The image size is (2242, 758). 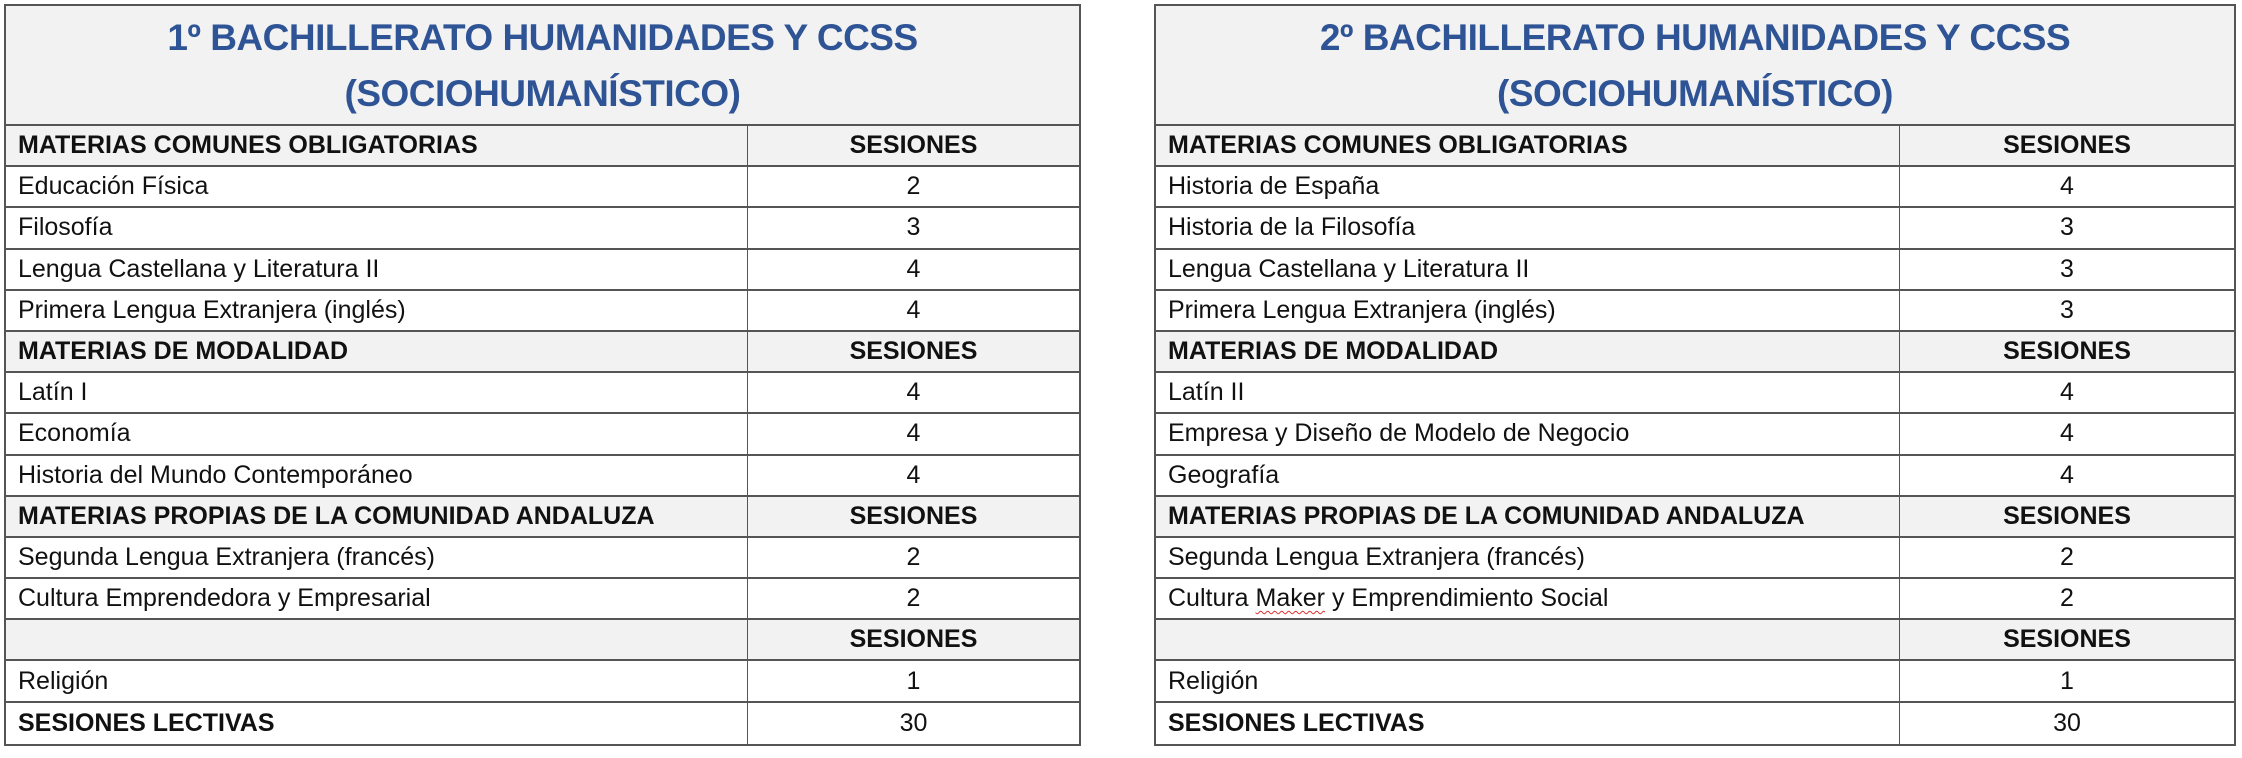 What do you see at coordinates (226, 556) in the screenshot?
I see `subject-label: Segunda Lengua Extranjera (francés)` at bounding box center [226, 556].